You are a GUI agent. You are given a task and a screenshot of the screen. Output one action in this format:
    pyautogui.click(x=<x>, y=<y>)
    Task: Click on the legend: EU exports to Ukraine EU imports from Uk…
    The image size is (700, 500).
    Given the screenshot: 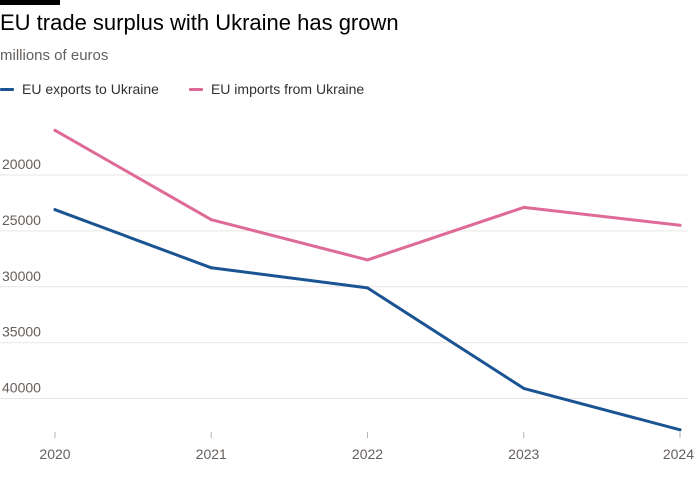 What is the action you would take?
    pyautogui.click(x=197, y=89)
    